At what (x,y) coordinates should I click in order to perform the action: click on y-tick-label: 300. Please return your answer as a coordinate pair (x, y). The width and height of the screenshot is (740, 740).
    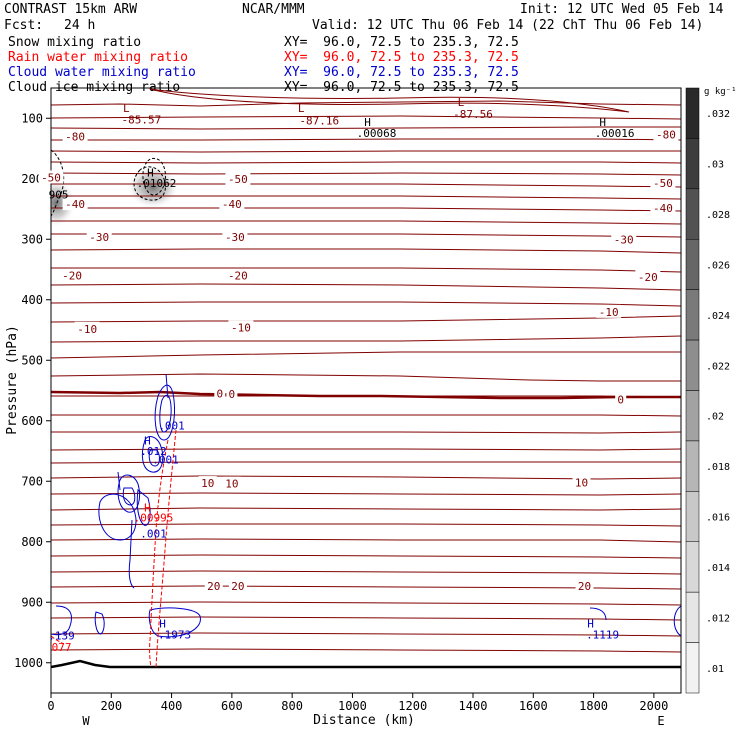
    Looking at the image, I should click on (32, 239).